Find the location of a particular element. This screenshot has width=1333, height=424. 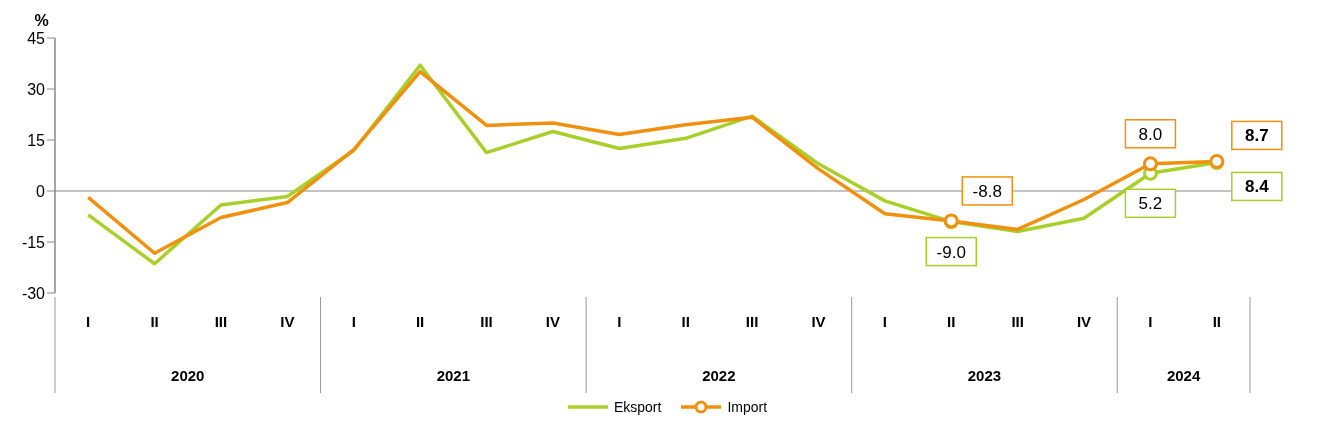

y-tick-label: 15 is located at coordinates (36, 140).